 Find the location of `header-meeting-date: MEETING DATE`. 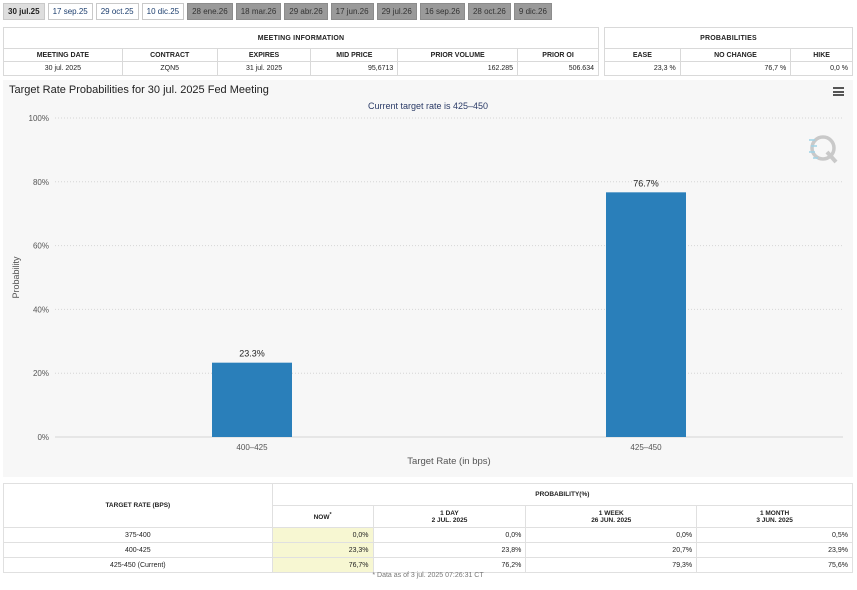

header-meeting-date: MEETING DATE is located at coordinates (63, 55).